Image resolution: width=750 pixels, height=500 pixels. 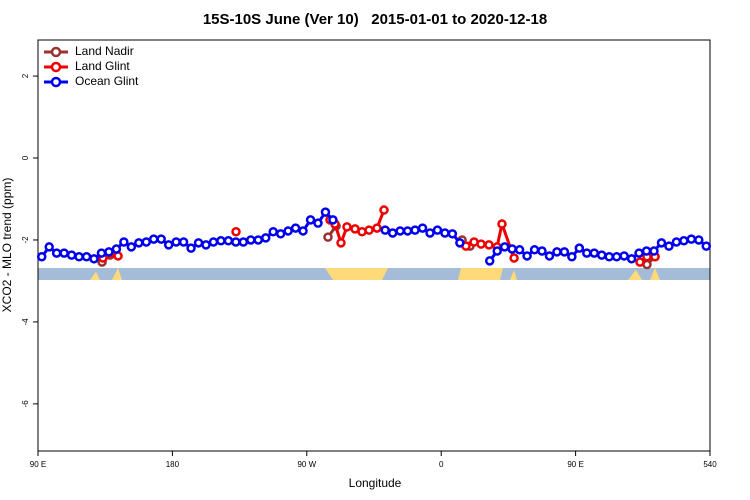 What do you see at coordinates (710, 464) in the screenshot?
I see `x-tick-label: 540` at bounding box center [710, 464].